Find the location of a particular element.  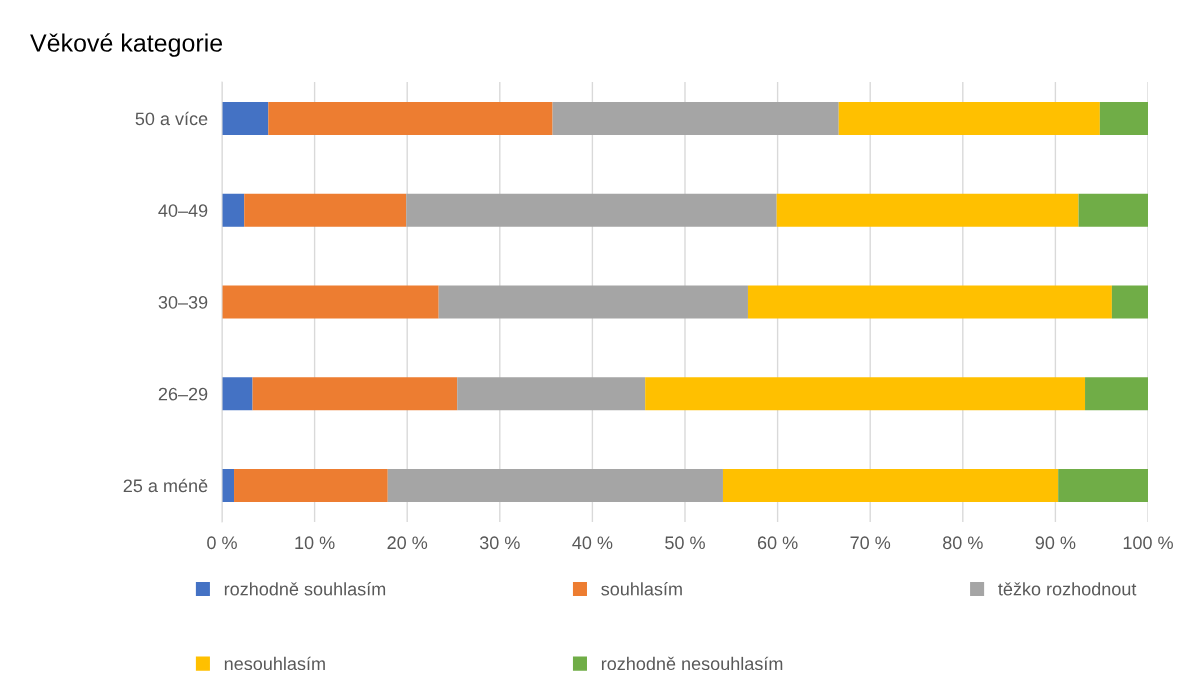

legend-label: těžko rozhodnout is located at coordinates (1067, 589).